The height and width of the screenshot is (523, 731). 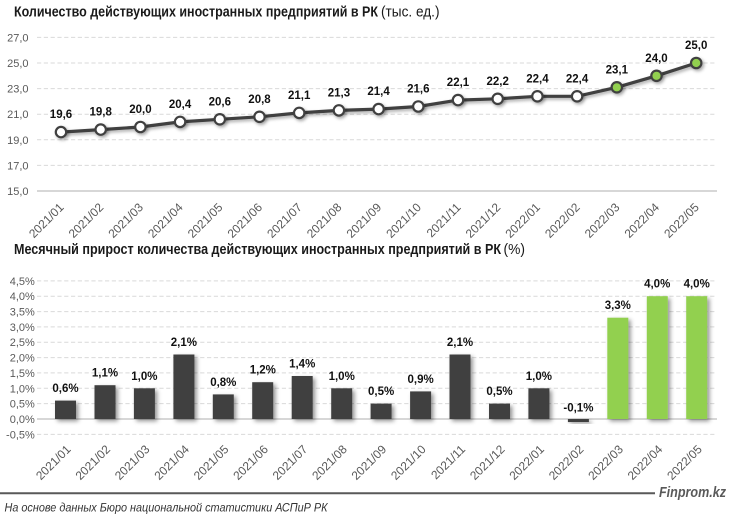 What do you see at coordinates (410, 13) in the screenshot?
I see `svg-text: (тыс. ед.)` at bounding box center [410, 13].